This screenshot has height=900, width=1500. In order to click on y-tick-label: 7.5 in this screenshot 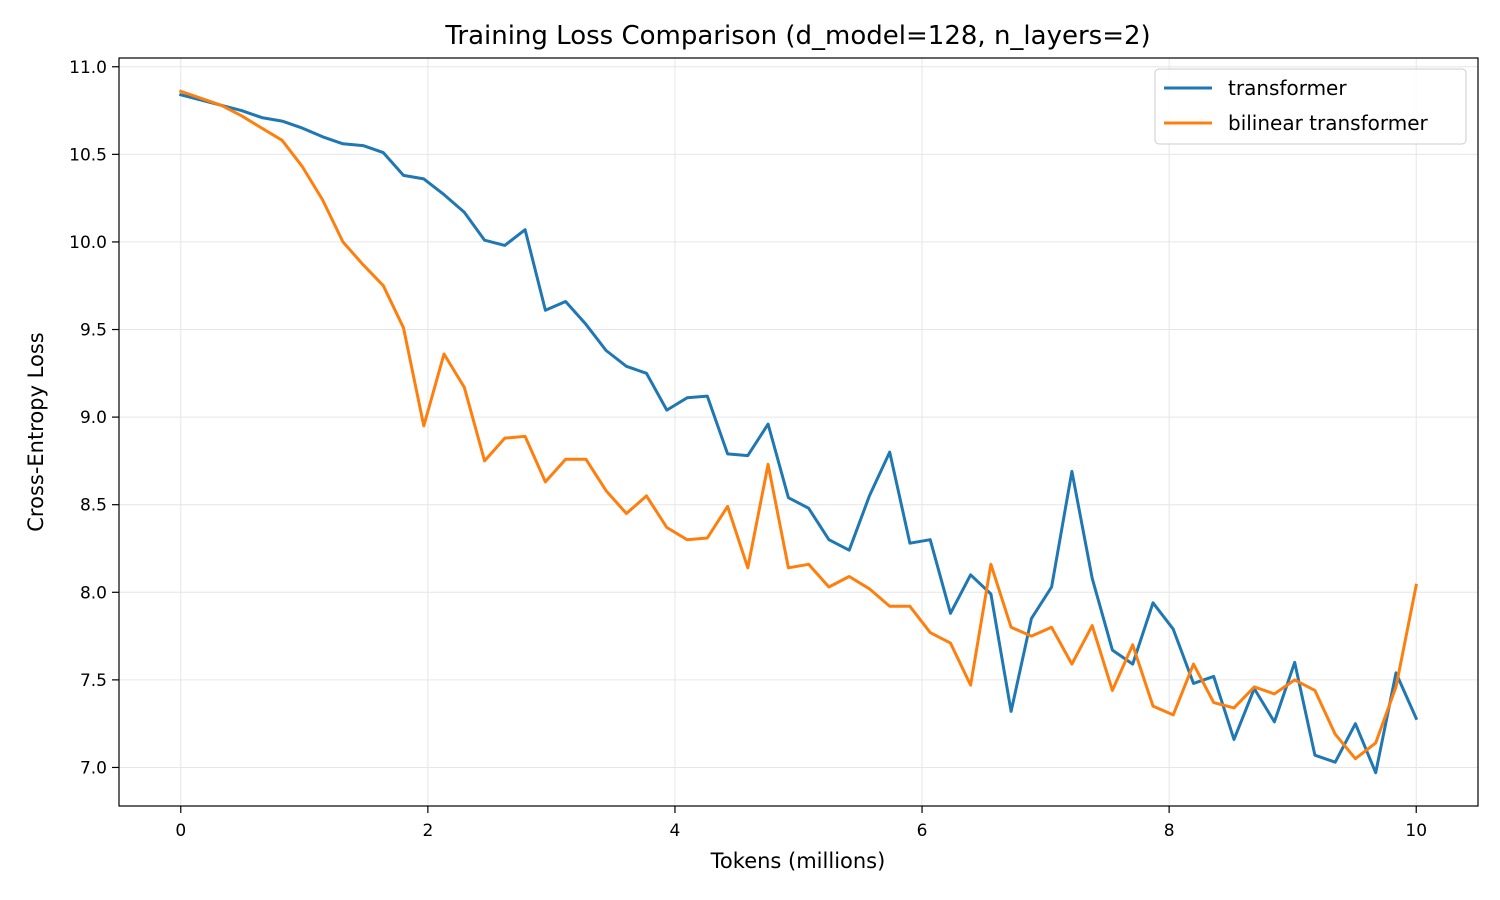, I will do `click(93, 681)`.